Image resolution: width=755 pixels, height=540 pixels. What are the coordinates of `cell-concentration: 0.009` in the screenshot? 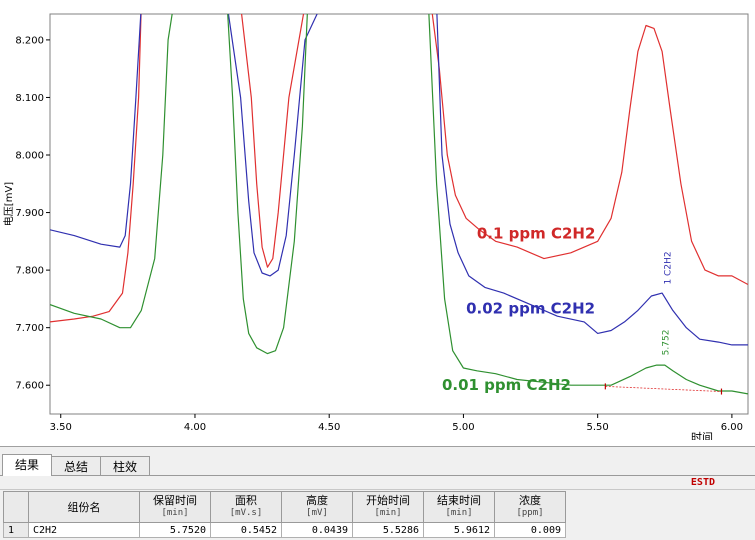 It's located at (530, 530).